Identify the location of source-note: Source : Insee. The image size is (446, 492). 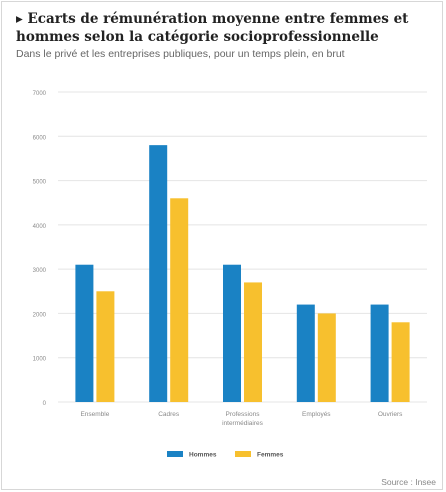
(408, 482).